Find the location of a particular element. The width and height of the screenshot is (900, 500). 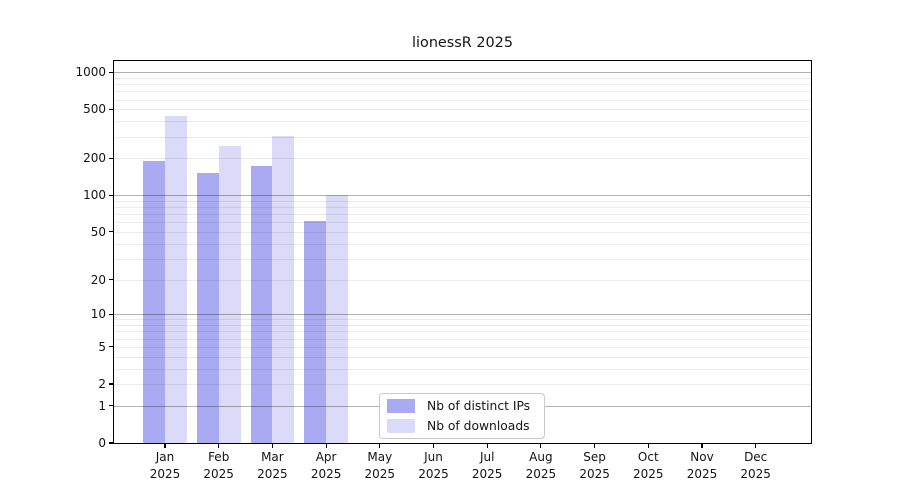

x-tick-apr is located at coordinates (326, 446).